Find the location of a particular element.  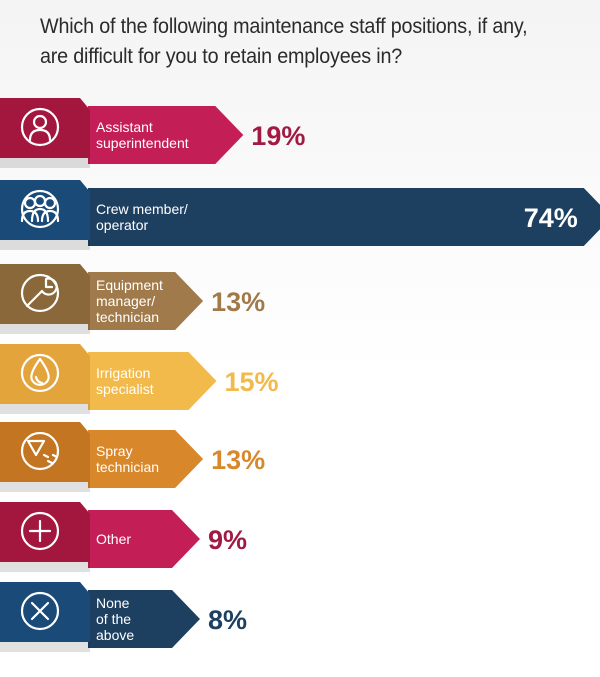

value-label: 74% is located at coordinates (551, 218).